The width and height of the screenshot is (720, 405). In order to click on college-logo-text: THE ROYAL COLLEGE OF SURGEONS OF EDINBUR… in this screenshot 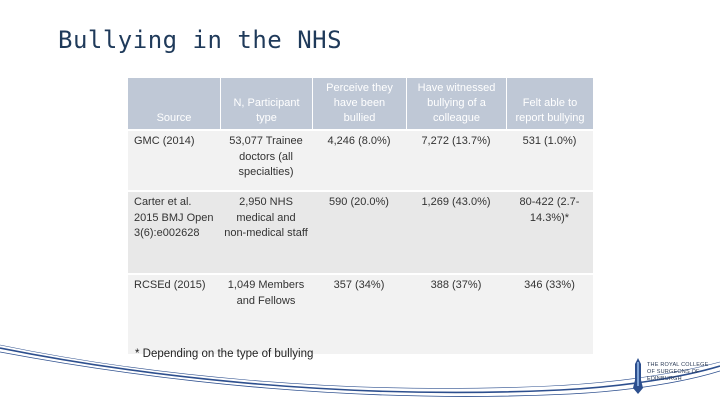, I will do `click(678, 372)`.